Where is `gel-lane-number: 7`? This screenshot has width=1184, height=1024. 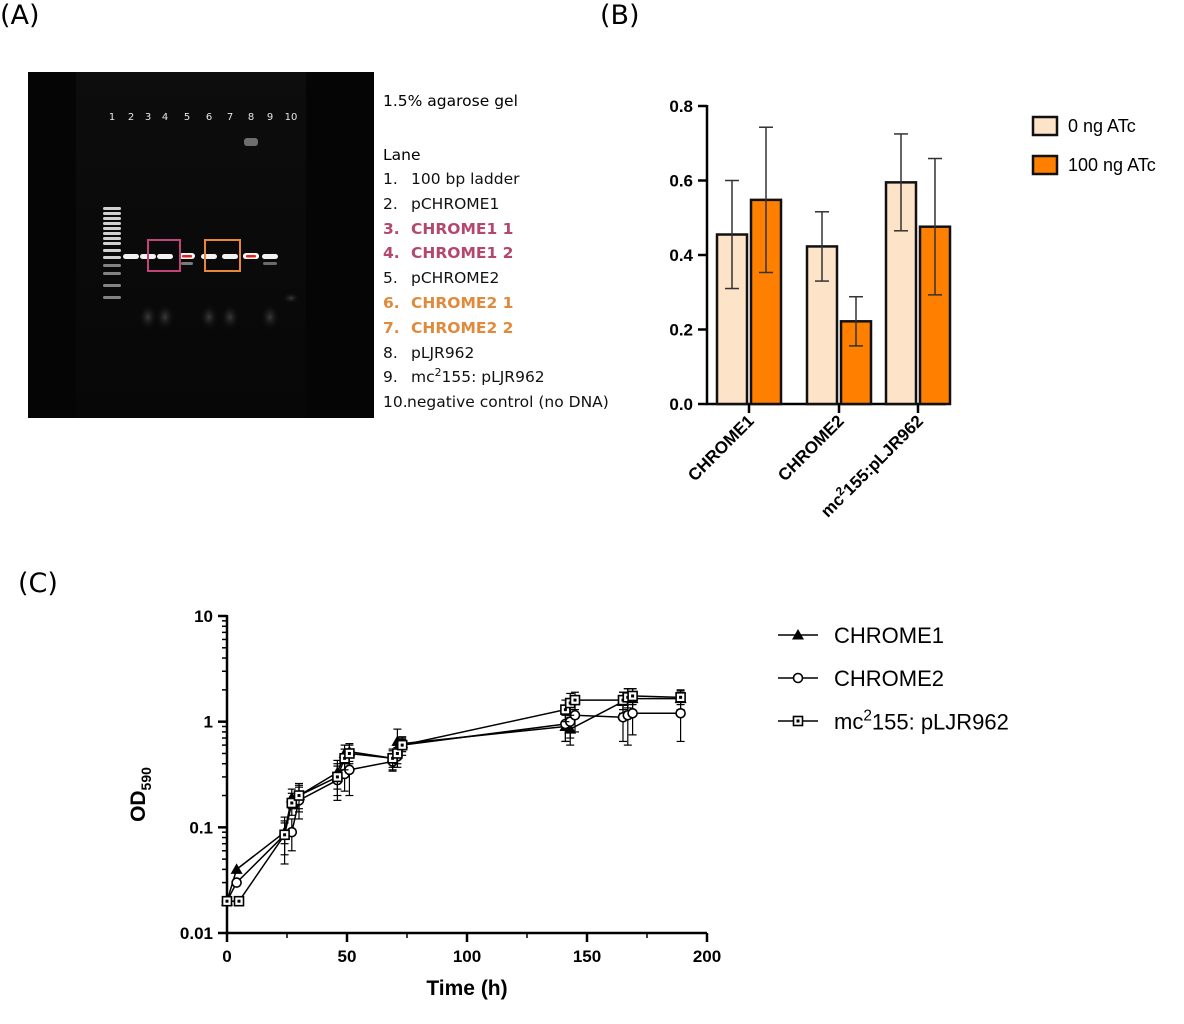 gel-lane-number: 7 is located at coordinates (230, 117).